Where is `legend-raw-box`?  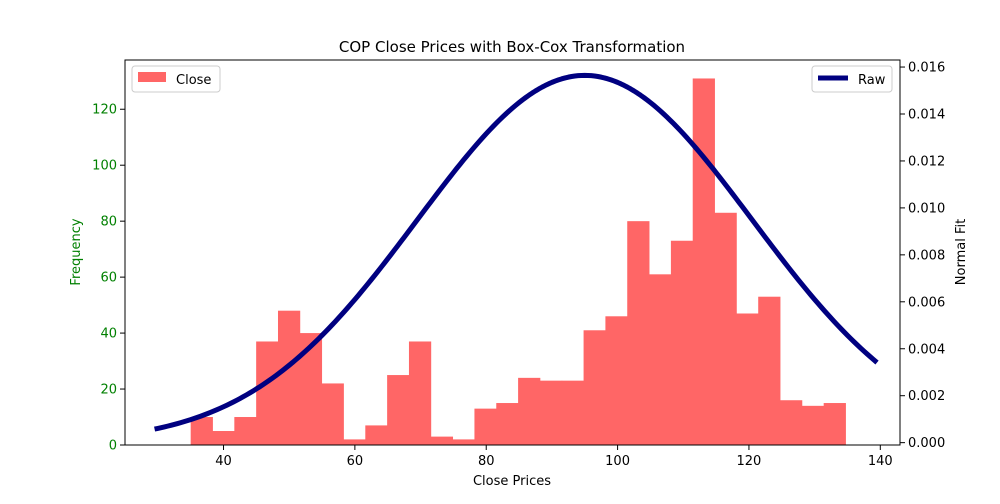
legend-raw-box is located at coordinates (852, 79).